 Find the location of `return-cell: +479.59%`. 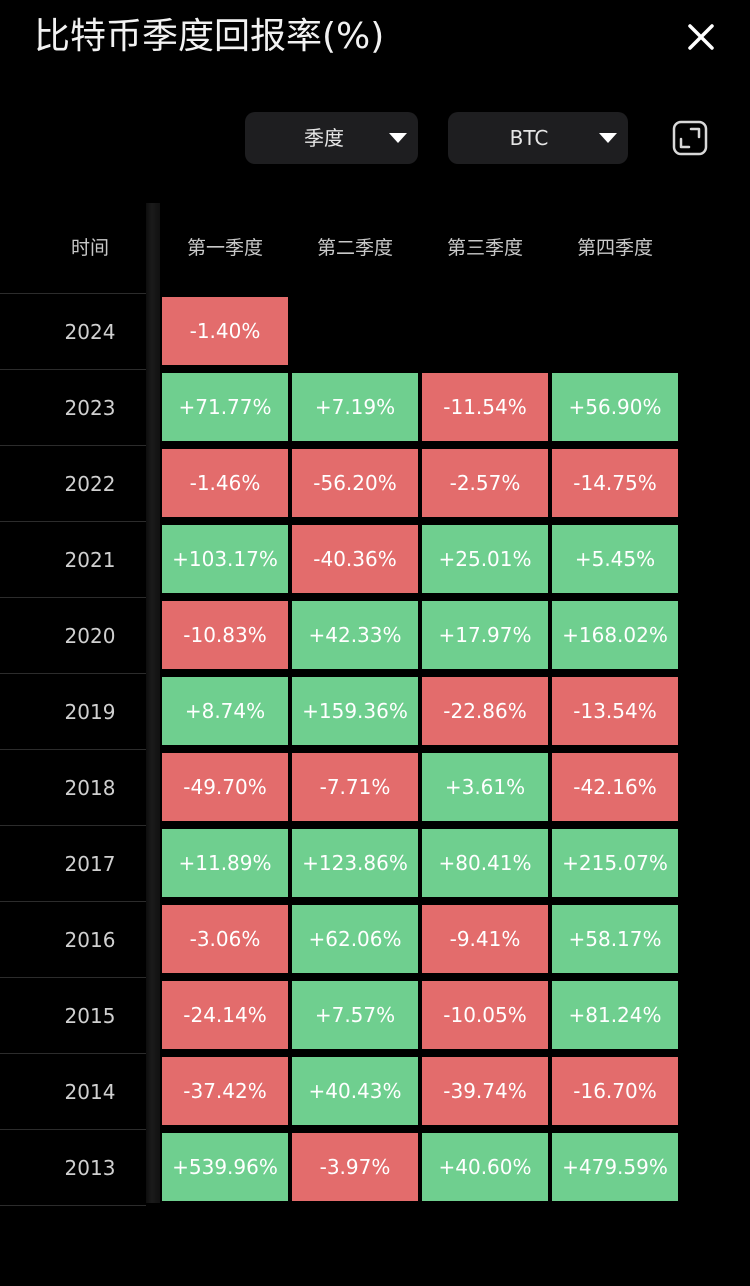

return-cell: +479.59% is located at coordinates (615, 1167).